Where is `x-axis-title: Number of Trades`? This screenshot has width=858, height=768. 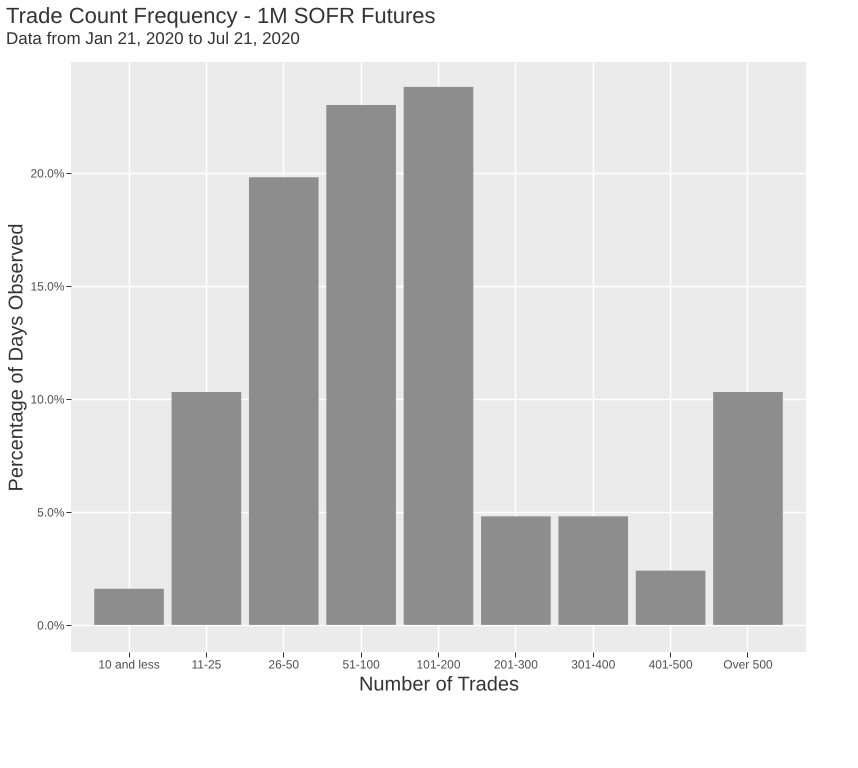
x-axis-title: Number of Trades is located at coordinates (439, 685).